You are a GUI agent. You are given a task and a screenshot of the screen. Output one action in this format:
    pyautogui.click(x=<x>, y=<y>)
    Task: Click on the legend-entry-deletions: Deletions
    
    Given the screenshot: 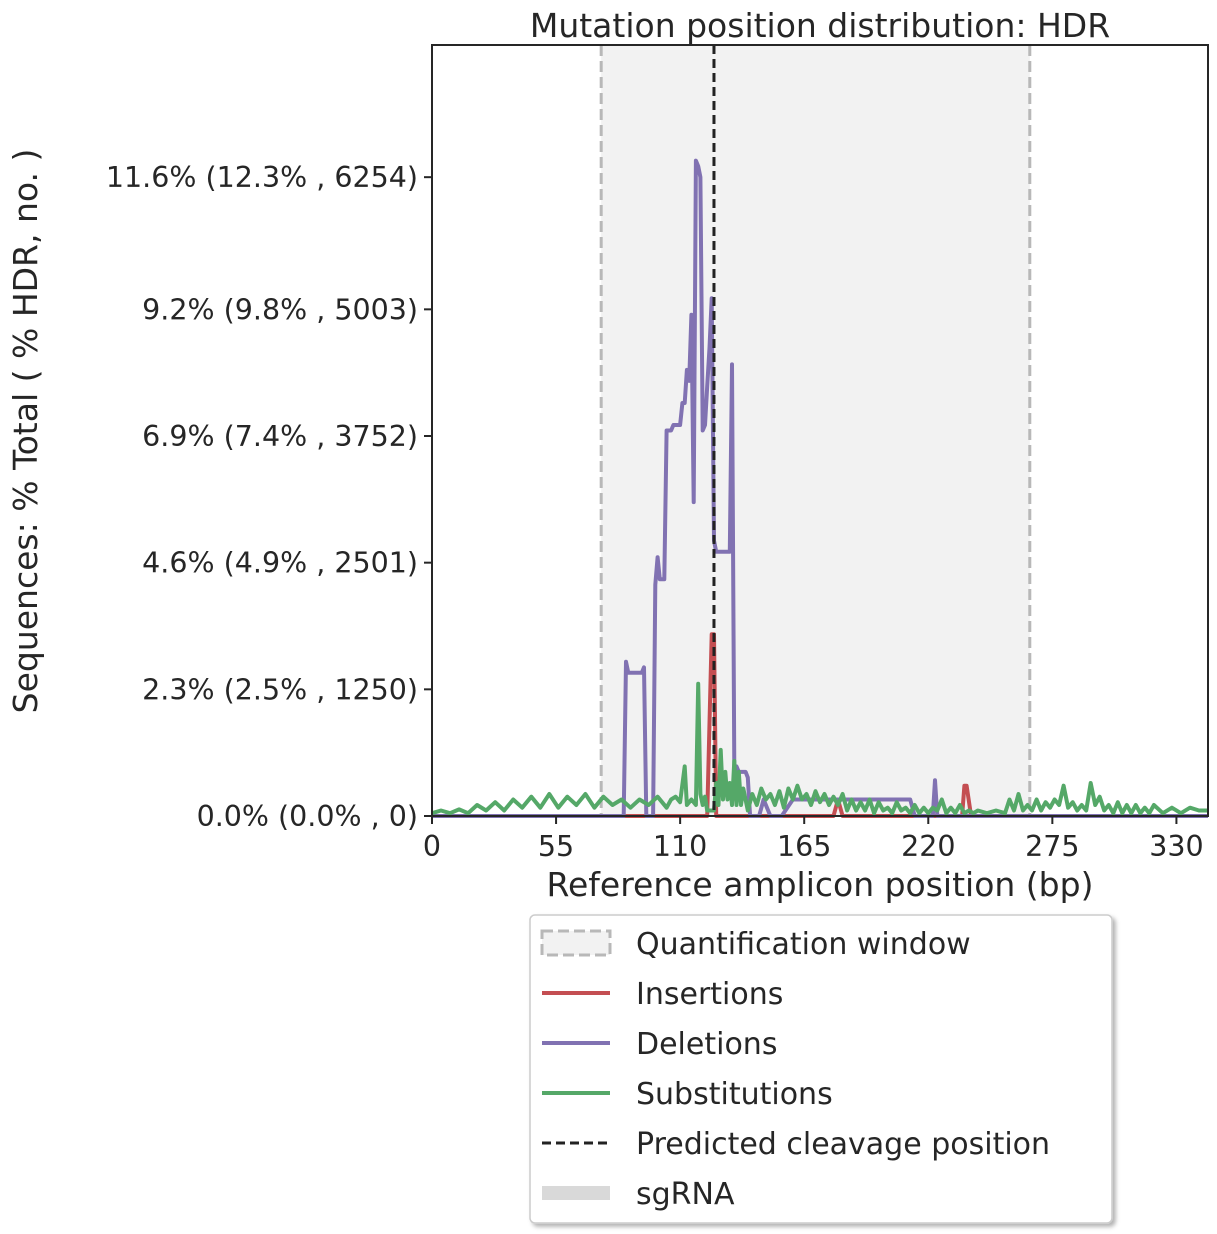 What is the action you would take?
    pyautogui.click(x=659, y=1044)
    